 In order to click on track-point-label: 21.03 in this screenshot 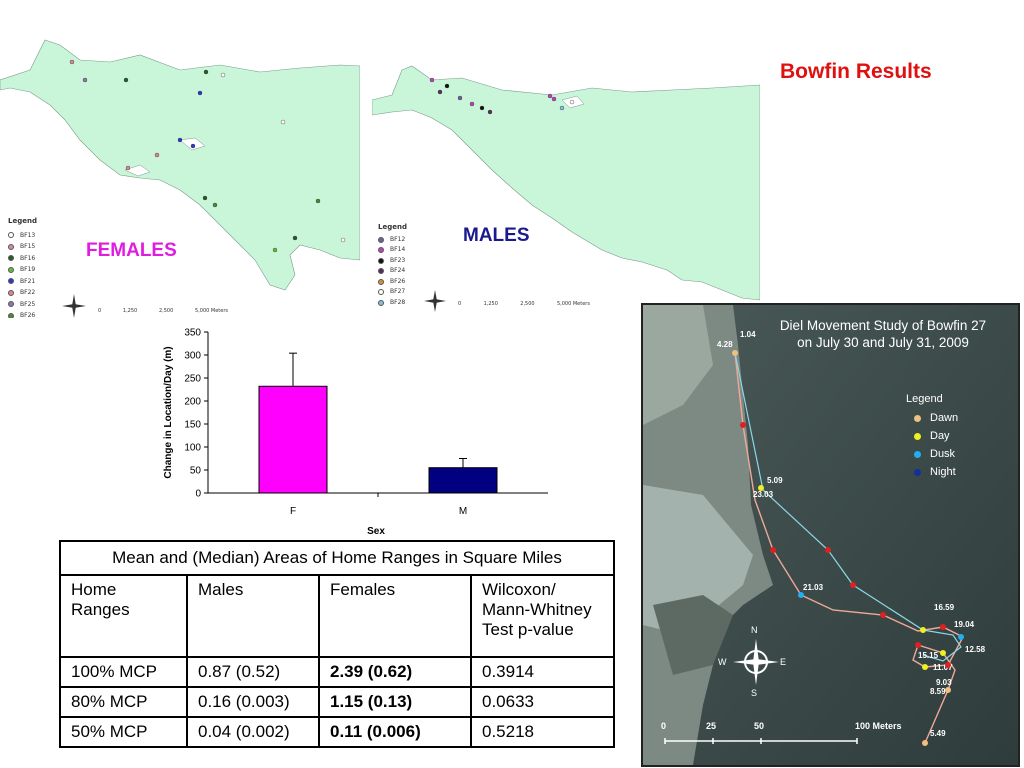, I will do `click(813, 587)`.